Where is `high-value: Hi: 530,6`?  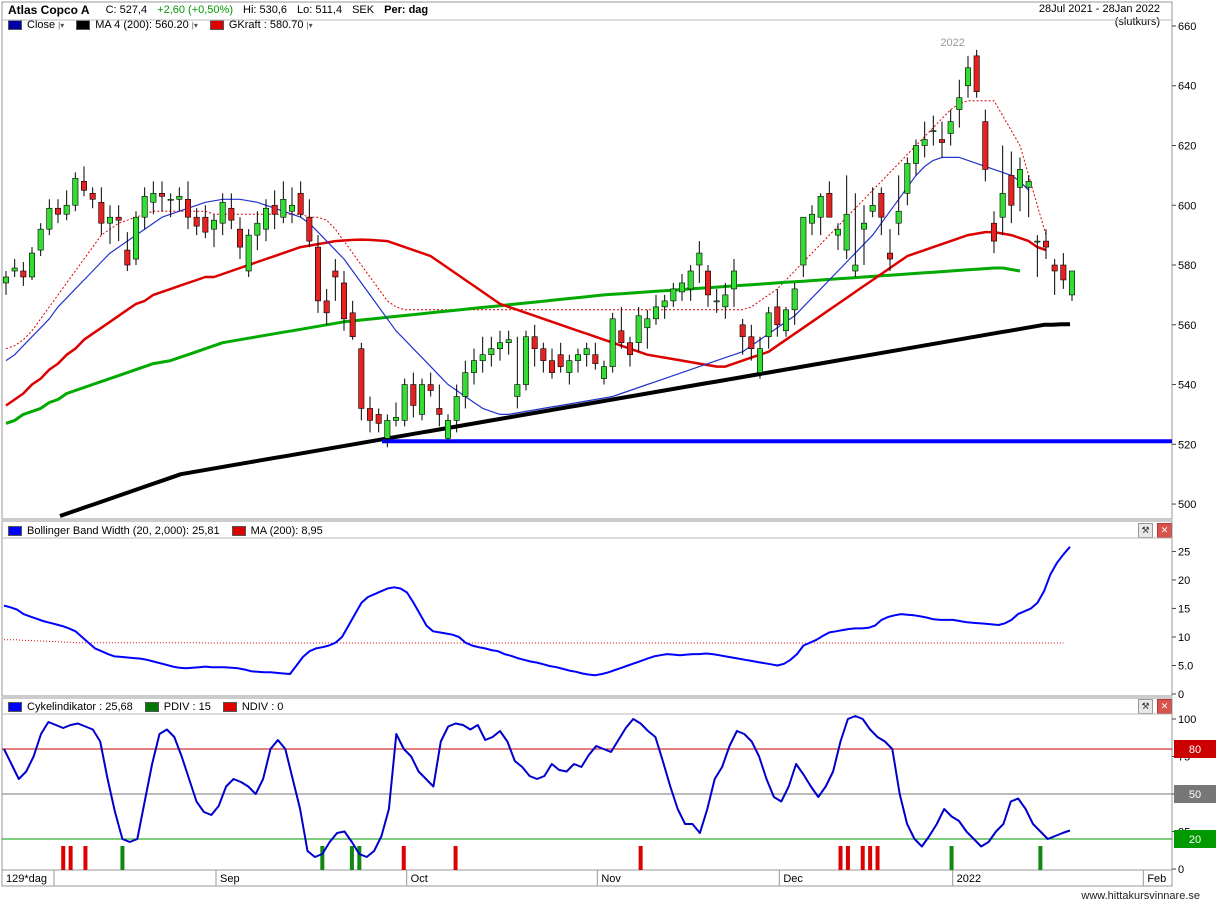
high-value: Hi: 530,6 is located at coordinates (265, 10).